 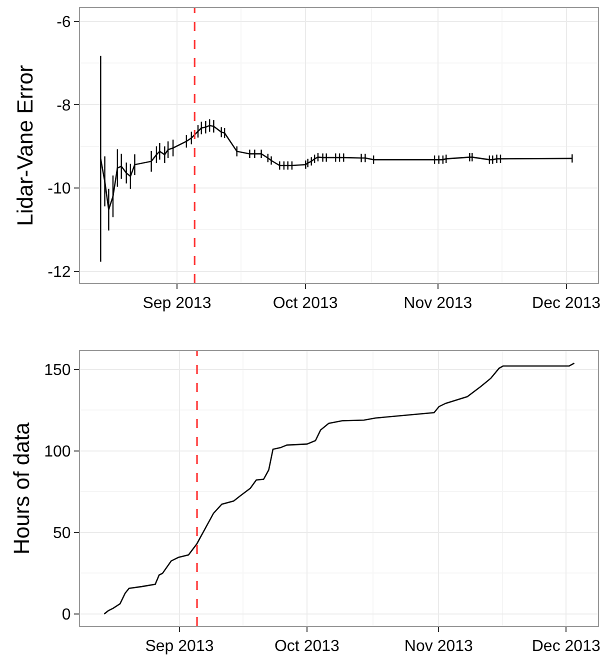 I want to click on y-axis-title: Hours of data, so click(x=21, y=488).